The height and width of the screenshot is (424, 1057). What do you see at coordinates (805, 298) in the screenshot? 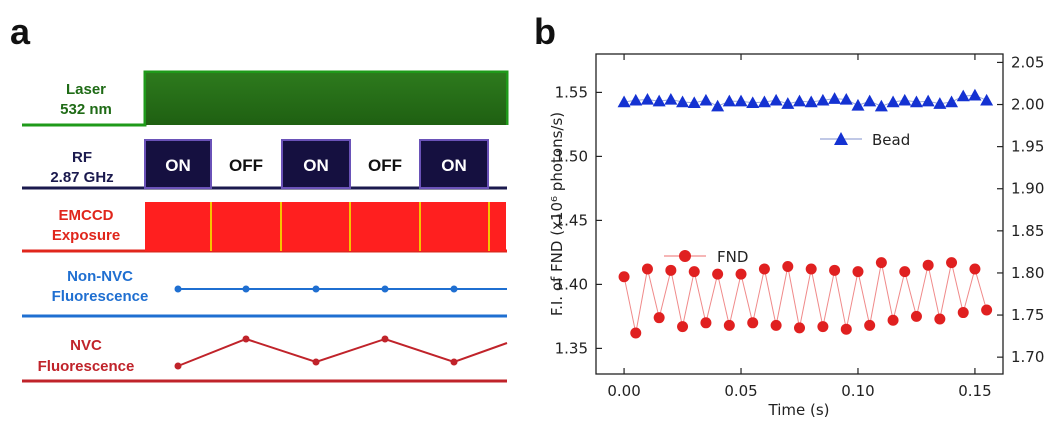
I see `fnd-series-line` at bounding box center [805, 298].